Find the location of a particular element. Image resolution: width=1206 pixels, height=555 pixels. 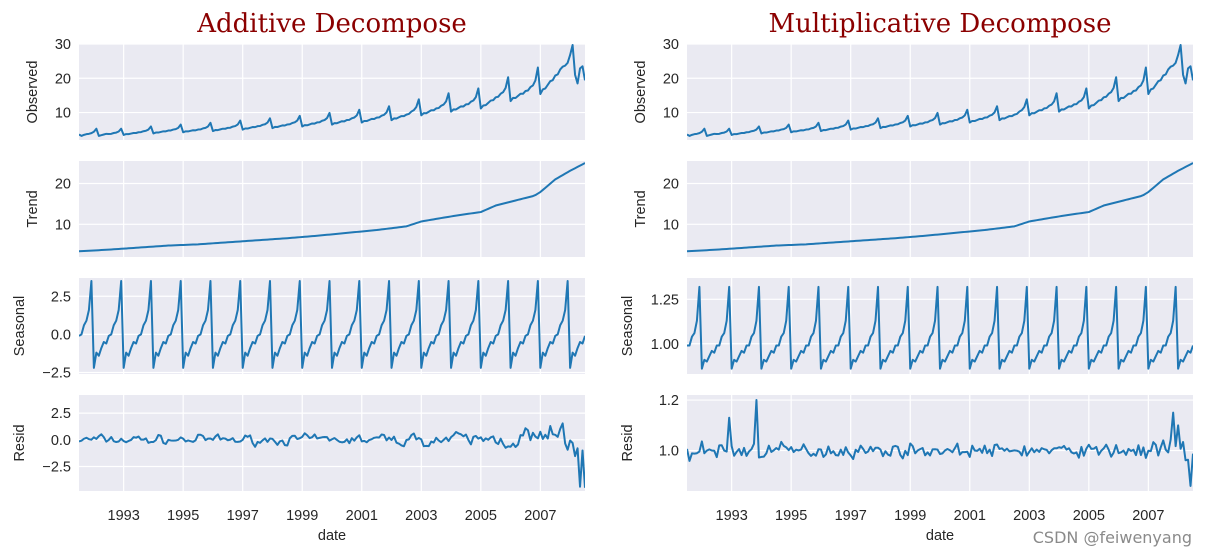

panel-seasonal: 1.00 1.25 Seasonal is located at coordinates (906, 326).